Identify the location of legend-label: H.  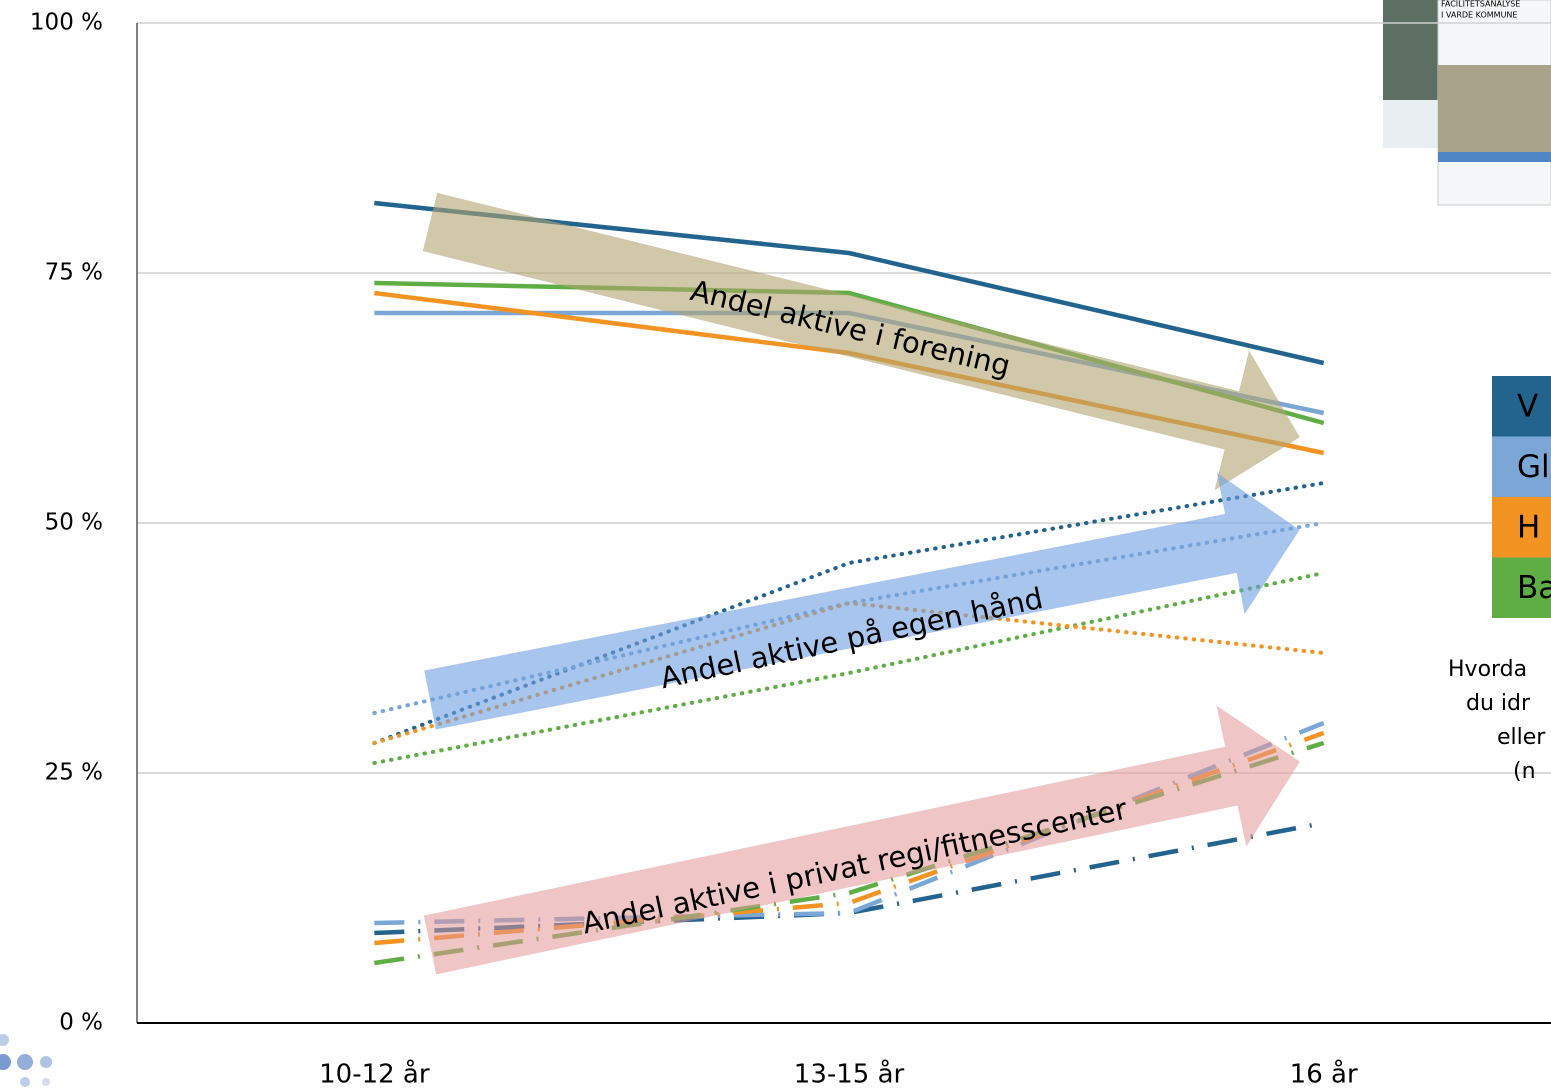
(1528, 528).